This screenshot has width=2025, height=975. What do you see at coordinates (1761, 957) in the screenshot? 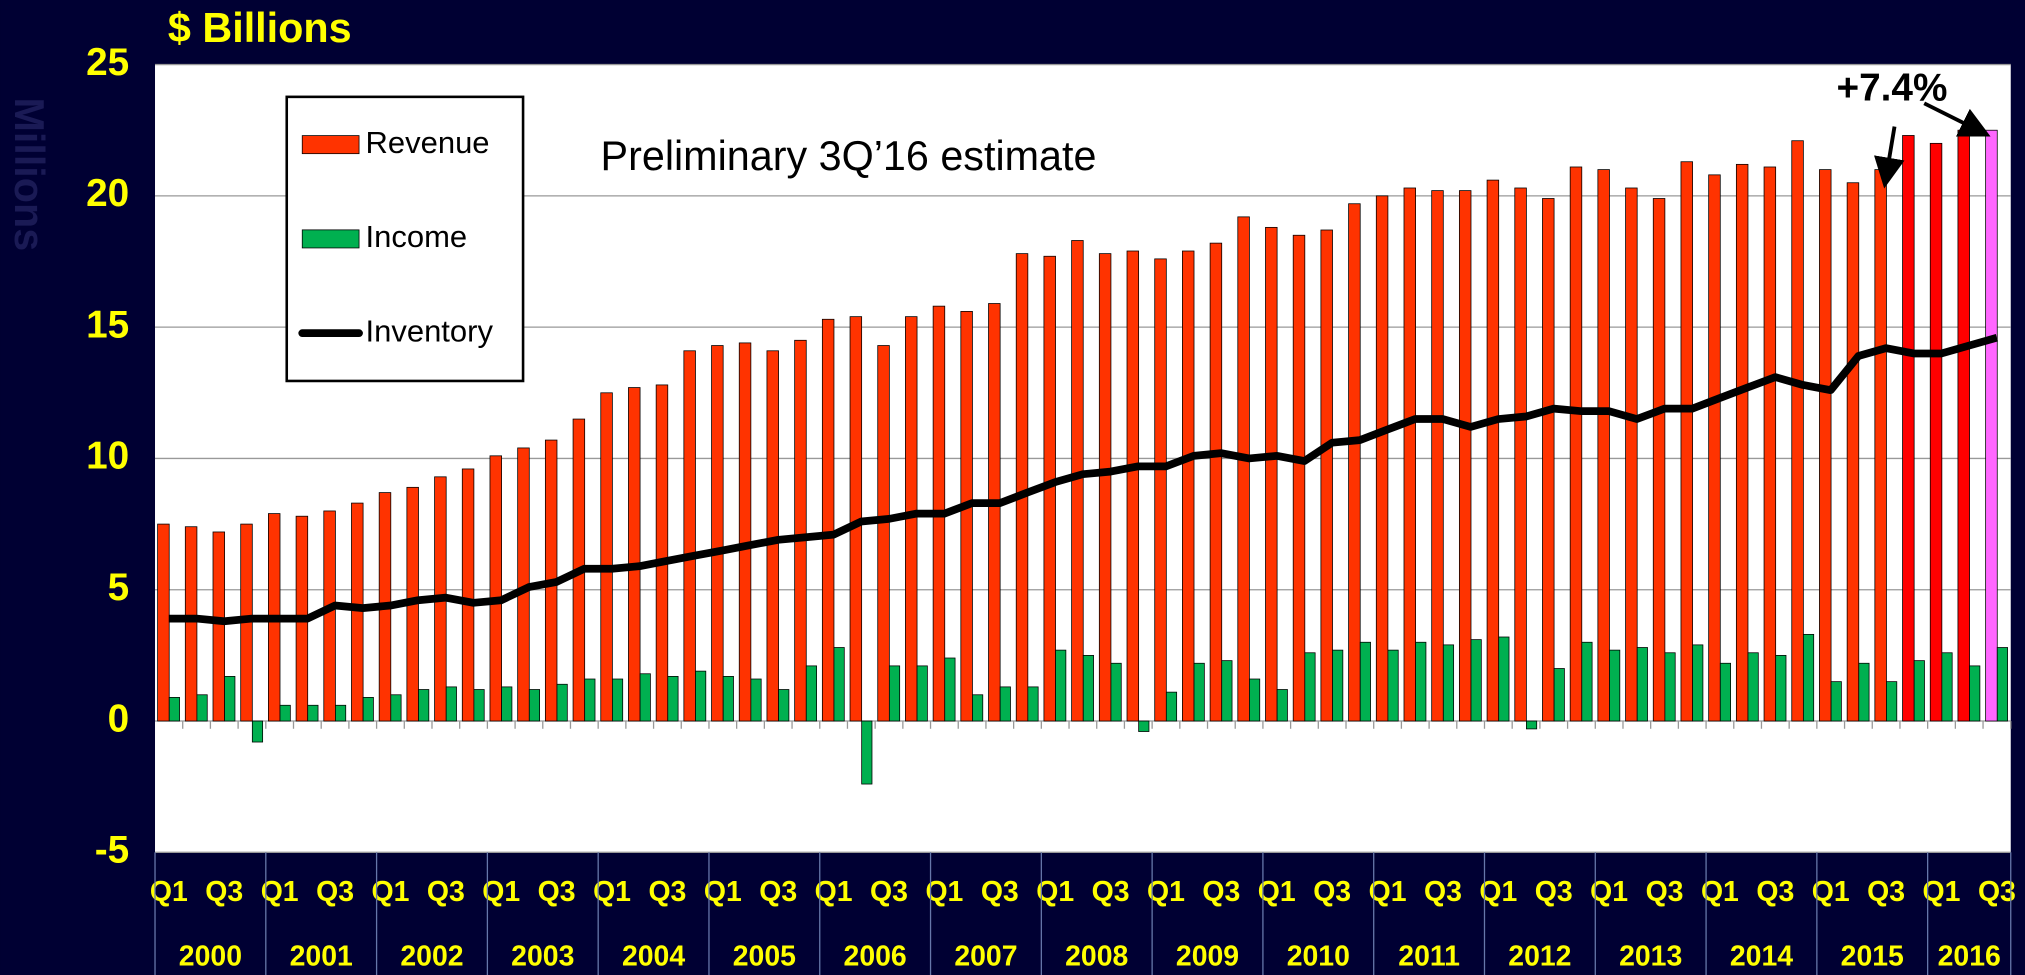
I see `year-label: 2014` at bounding box center [1761, 957].